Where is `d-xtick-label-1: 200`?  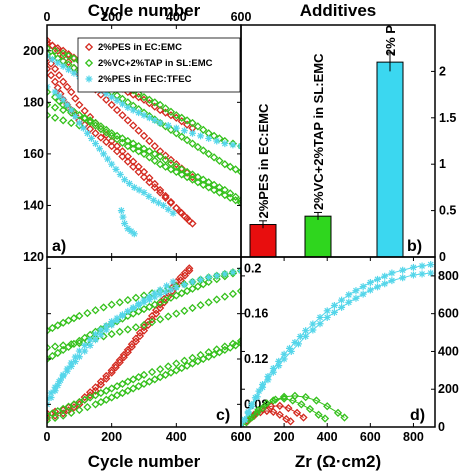 d-xtick-label-1: 200 is located at coordinates (284, 437).